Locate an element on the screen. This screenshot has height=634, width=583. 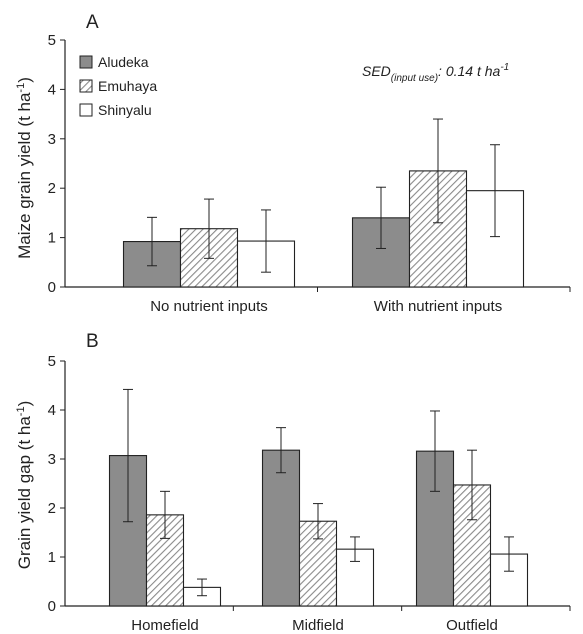
panel-a-label: A is located at coordinates (92, 22).